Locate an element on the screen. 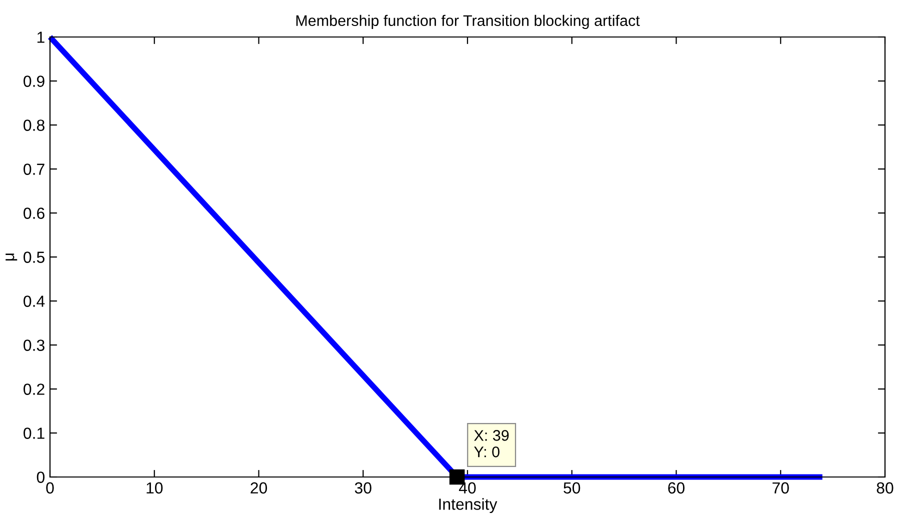 The height and width of the screenshot is (524, 903). x-tick-label: 40 is located at coordinates (467, 488).